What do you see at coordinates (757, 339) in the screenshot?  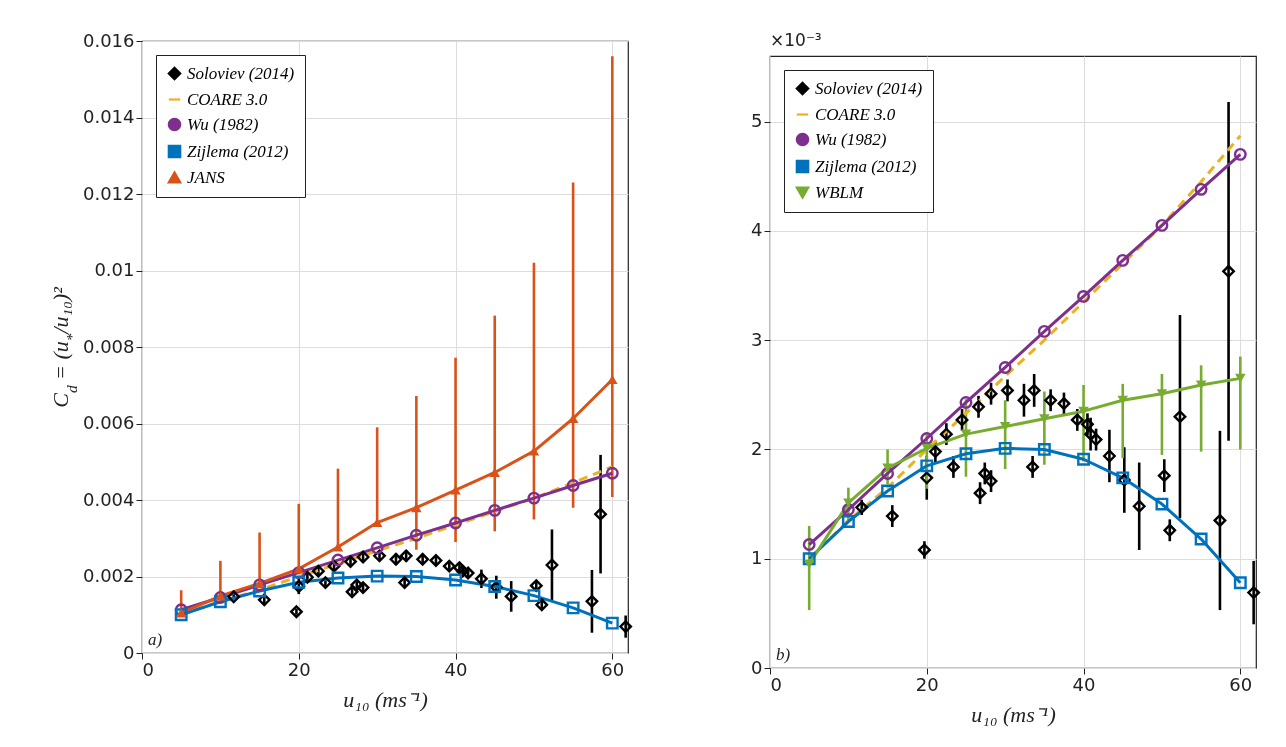 I see `y-tick-label: 3` at bounding box center [757, 339].